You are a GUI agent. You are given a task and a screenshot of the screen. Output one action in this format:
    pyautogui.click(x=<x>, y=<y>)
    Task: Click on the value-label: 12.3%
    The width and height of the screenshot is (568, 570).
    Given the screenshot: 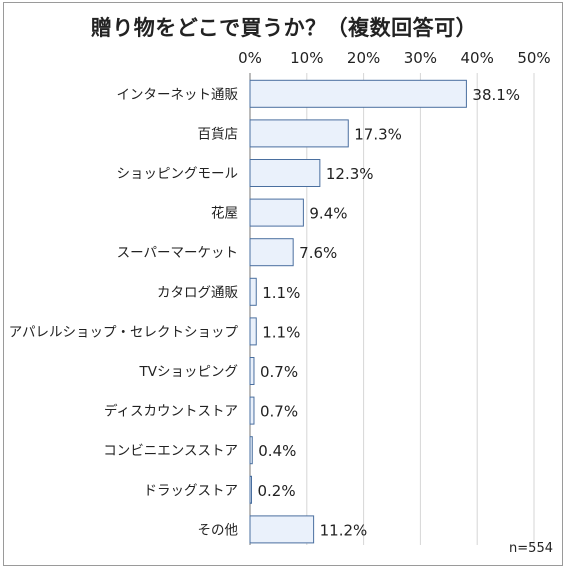 What is the action you would take?
    pyautogui.click(x=350, y=174)
    